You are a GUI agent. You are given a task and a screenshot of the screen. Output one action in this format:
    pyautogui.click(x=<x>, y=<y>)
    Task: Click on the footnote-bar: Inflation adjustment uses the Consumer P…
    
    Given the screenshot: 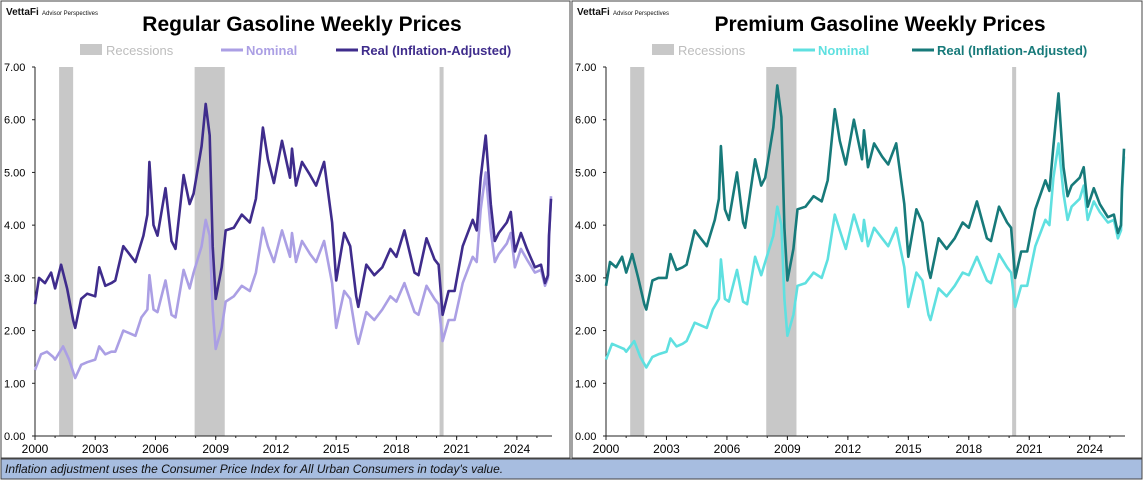 What is the action you would take?
    pyautogui.click(x=571, y=469)
    